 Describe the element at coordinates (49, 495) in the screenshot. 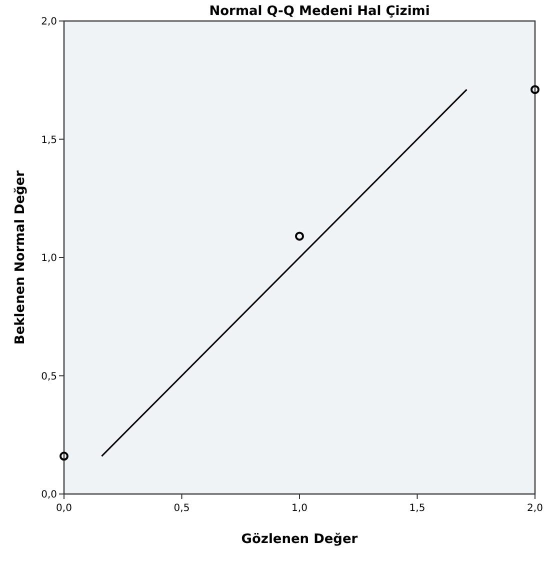

I see `y-tick-label: 0,0` at that location.